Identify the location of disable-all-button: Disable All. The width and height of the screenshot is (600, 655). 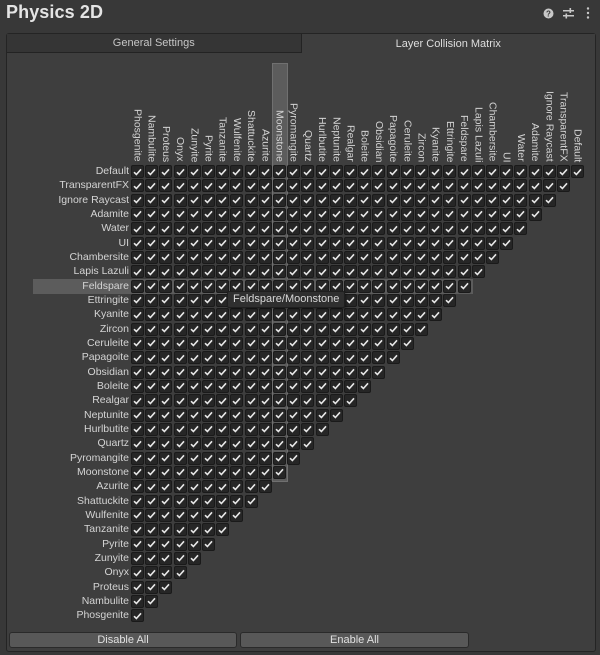
(123, 640).